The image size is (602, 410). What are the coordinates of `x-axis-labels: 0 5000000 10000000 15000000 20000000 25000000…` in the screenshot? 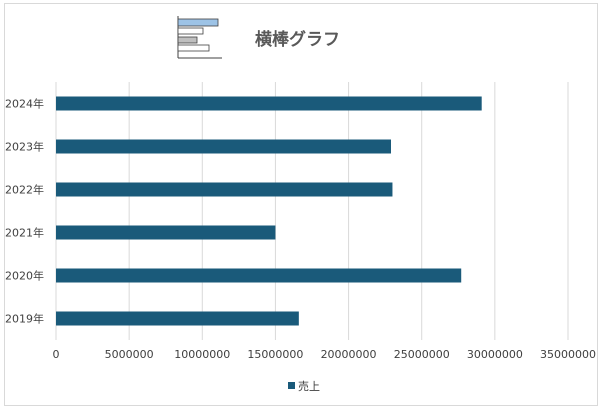 It's located at (325, 354).